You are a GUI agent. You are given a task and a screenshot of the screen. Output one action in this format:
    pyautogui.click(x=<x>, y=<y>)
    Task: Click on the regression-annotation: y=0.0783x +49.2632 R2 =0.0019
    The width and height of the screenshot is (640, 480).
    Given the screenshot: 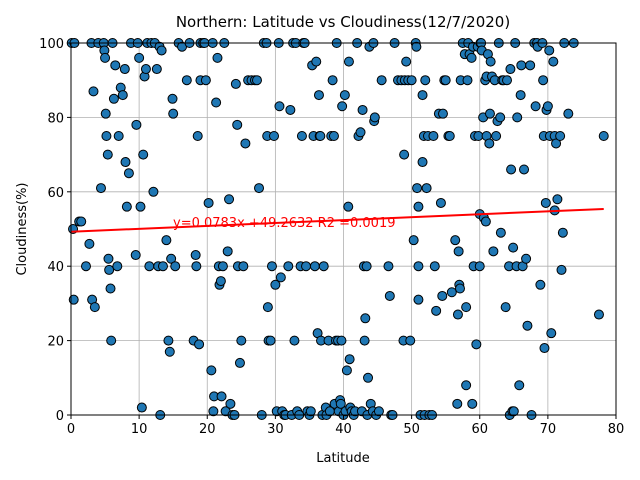 What is the action you would take?
    pyautogui.click(x=284, y=223)
    